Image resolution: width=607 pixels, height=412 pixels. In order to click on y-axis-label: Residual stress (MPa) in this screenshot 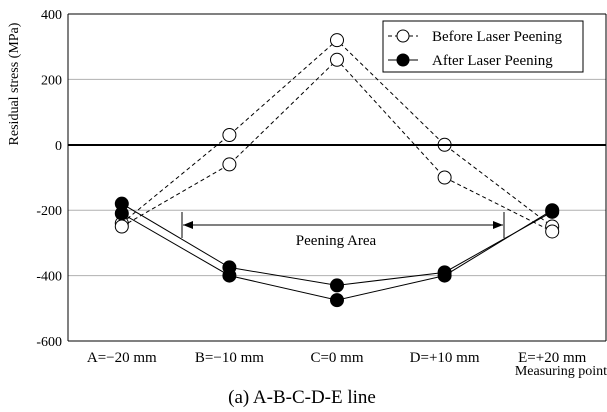, I will do `click(14, 83)`.